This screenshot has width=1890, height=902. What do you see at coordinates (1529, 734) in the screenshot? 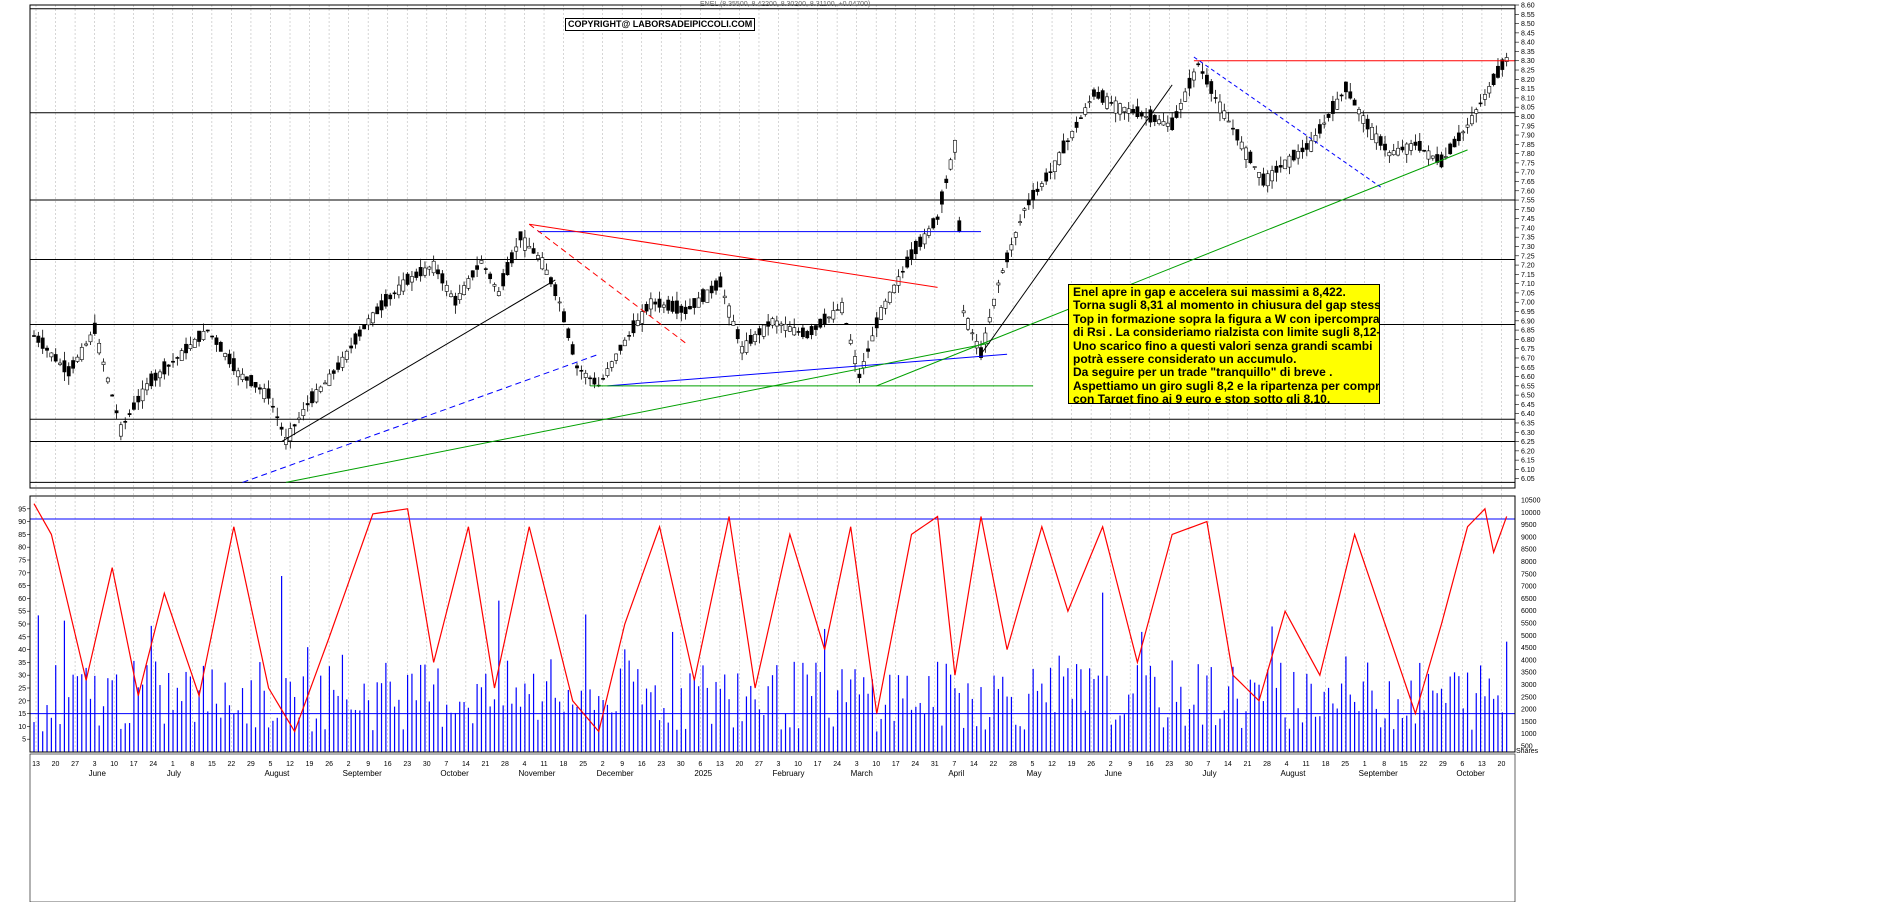
I see `volume-tick-label: 1000` at bounding box center [1529, 734].